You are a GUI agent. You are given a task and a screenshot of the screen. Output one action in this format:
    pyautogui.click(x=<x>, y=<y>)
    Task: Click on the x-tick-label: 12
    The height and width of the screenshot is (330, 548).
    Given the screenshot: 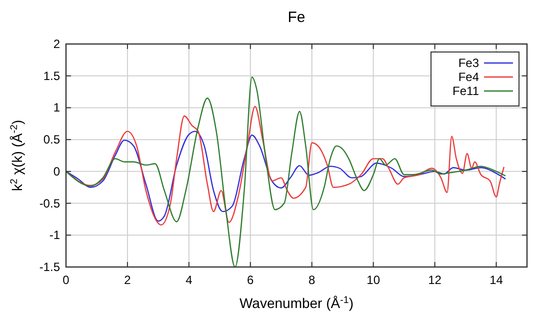 What is the action you would take?
    pyautogui.click(x=435, y=280)
    